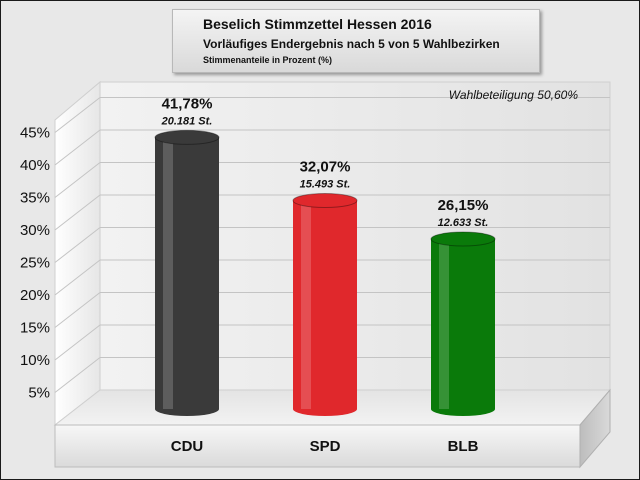 The height and width of the screenshot is (480, 640). Describe the element at coordinates (35, 328) in the screenshot. I see `y-tick-label: 15%` at that location.